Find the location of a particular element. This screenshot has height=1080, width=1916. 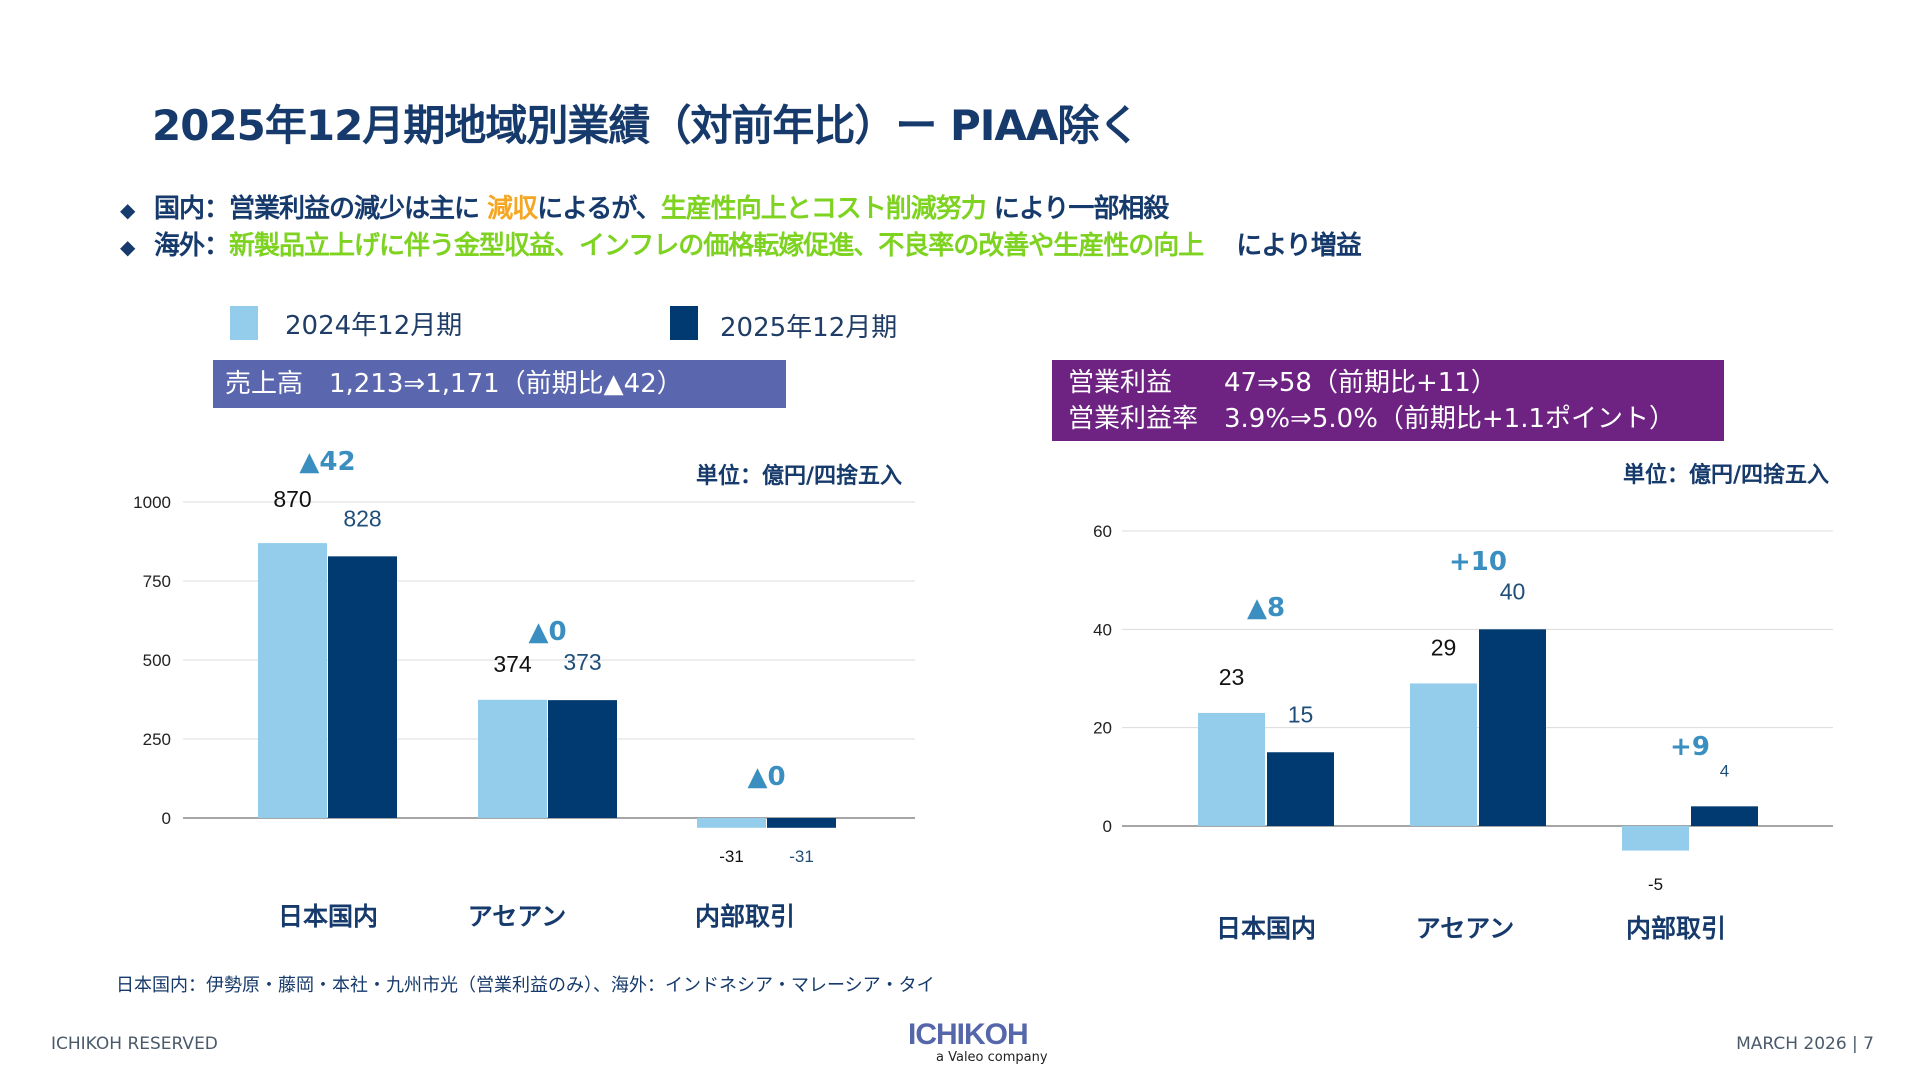

delta-label: ▲42 is located at coordinates (327, 462).